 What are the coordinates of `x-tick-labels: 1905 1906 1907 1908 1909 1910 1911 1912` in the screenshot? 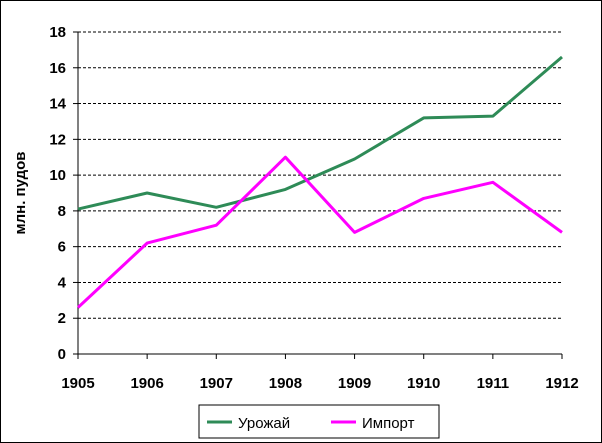 It's located at (319, 383).